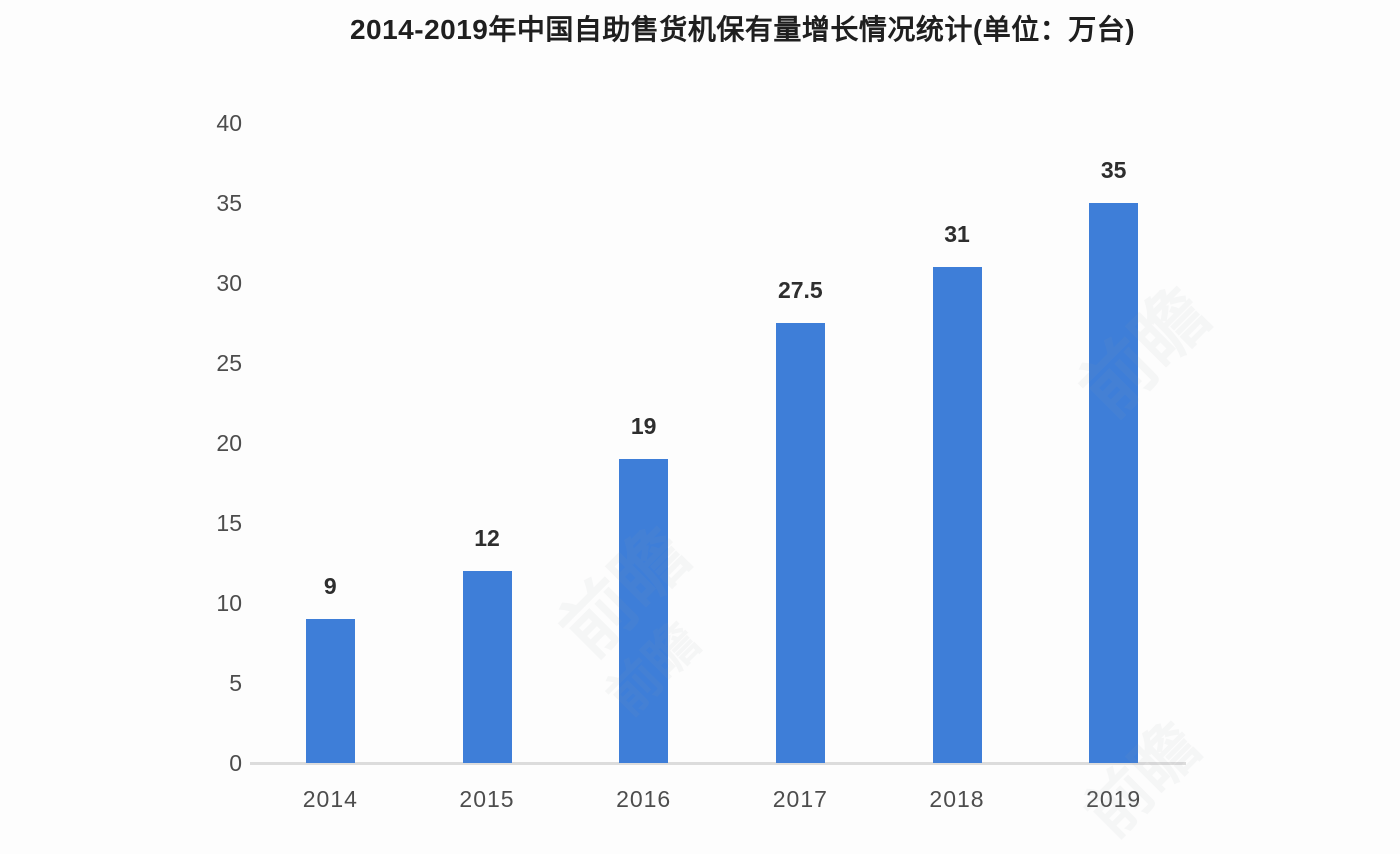 The image size is (1400, 854). I want to click on y-axis-tick-label-40: 40, so click(229, 123).